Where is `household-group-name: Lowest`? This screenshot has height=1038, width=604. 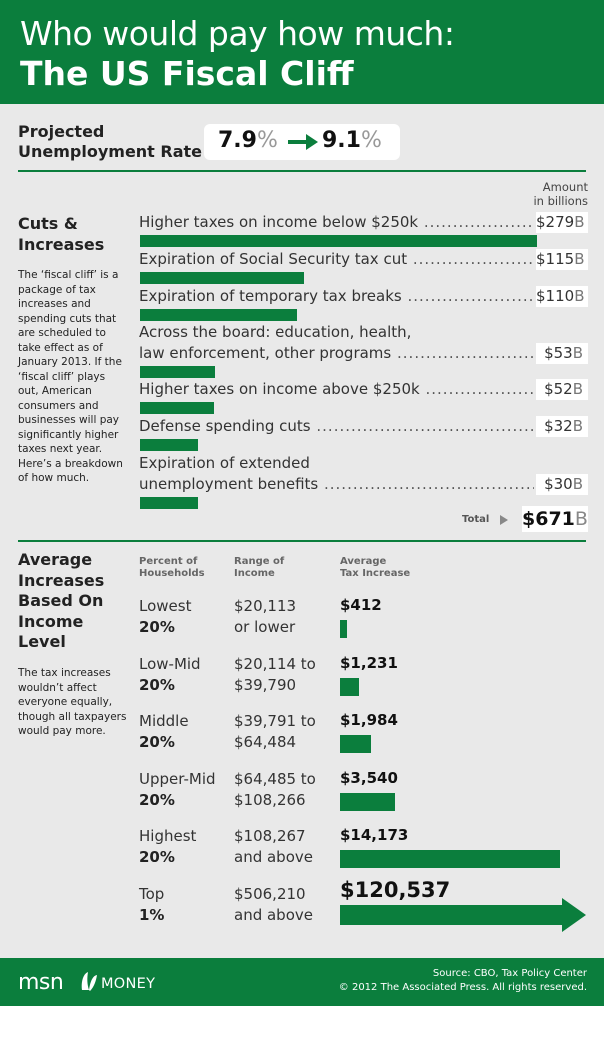
household-group-name: Lowest is located at coordinates (165, 606).